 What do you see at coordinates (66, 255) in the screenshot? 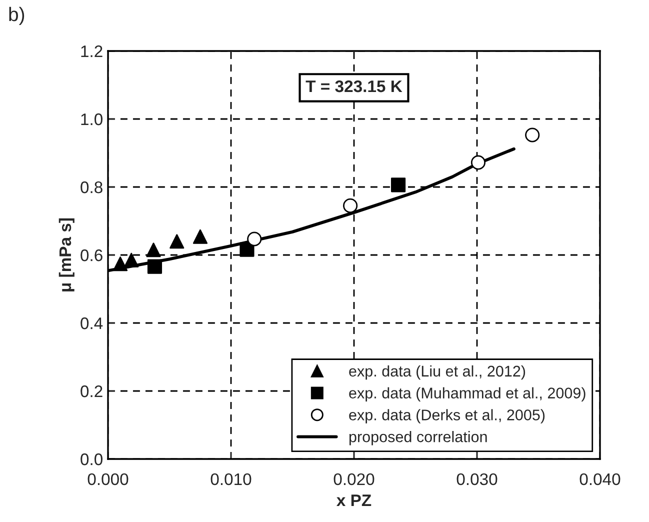
I see `y-axis-title: μ [mPa s]` at bounding box center [66, 255].